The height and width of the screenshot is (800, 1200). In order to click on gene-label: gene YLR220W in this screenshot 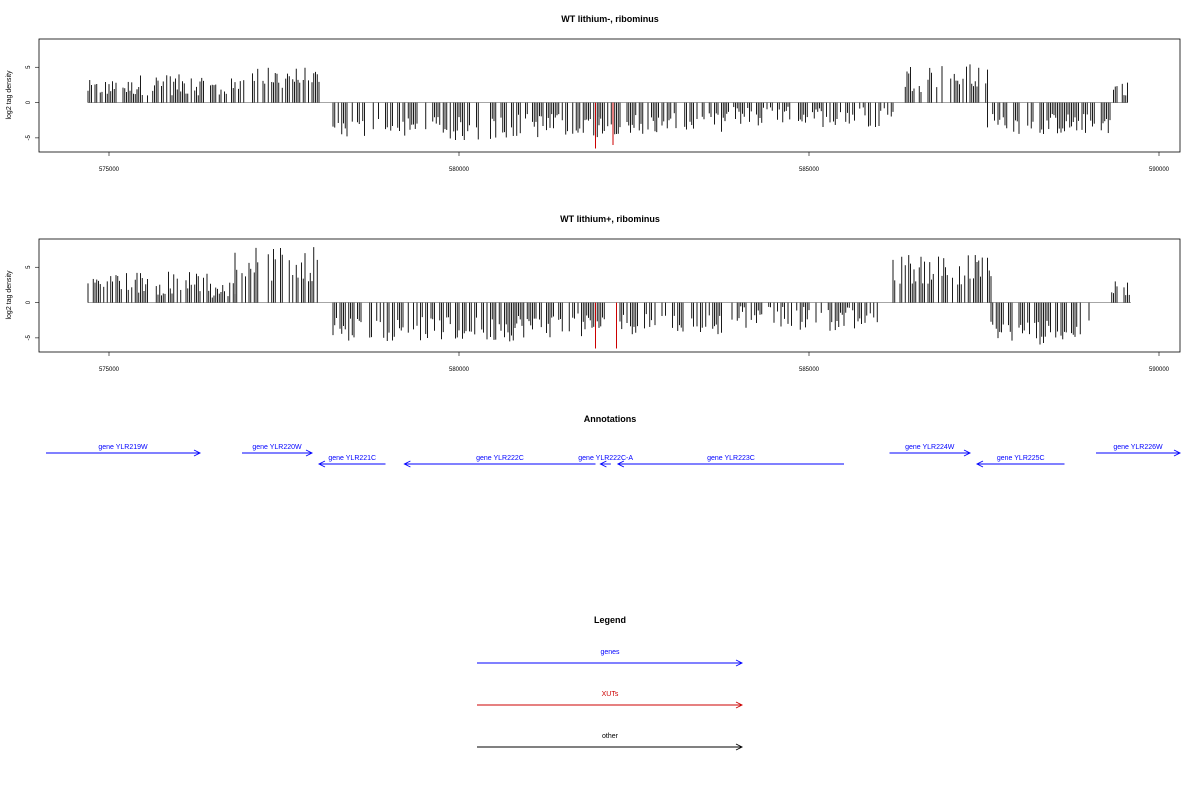, I will do `click(277, 447)`.